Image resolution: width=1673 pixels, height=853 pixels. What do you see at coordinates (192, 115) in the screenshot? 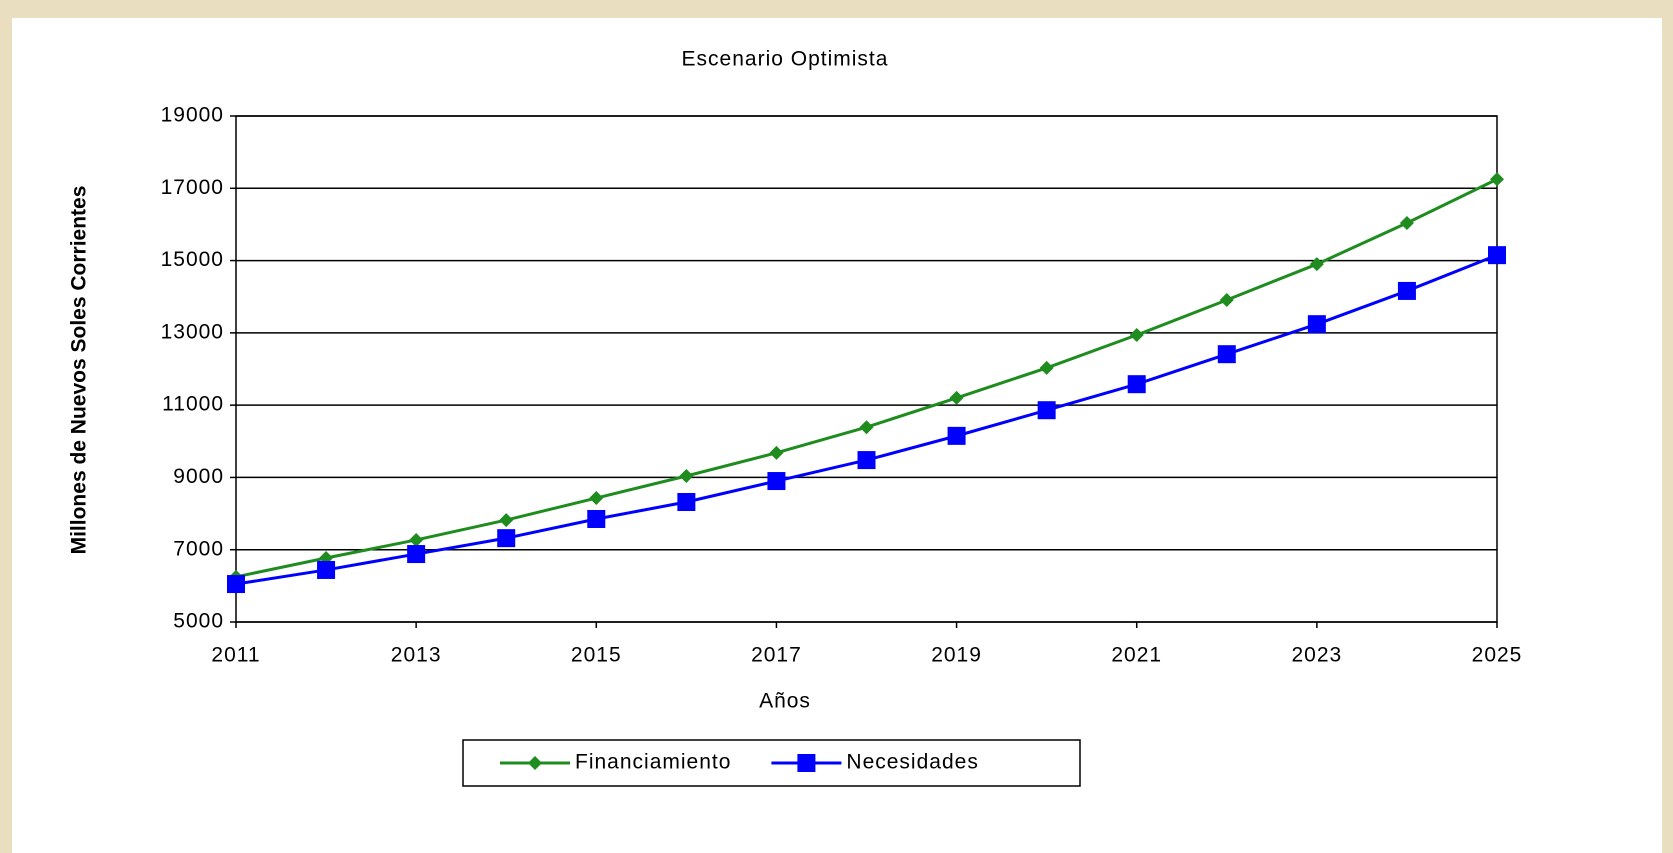
I see `y-tick-label: 19000` at bounding box center [192, 115].